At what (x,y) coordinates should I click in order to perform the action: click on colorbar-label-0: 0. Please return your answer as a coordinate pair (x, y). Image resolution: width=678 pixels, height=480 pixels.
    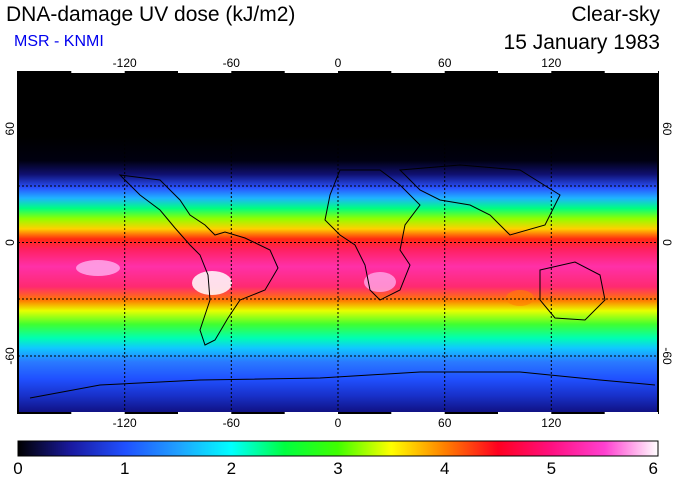
    Looking at the image, I should click on (17, 468).